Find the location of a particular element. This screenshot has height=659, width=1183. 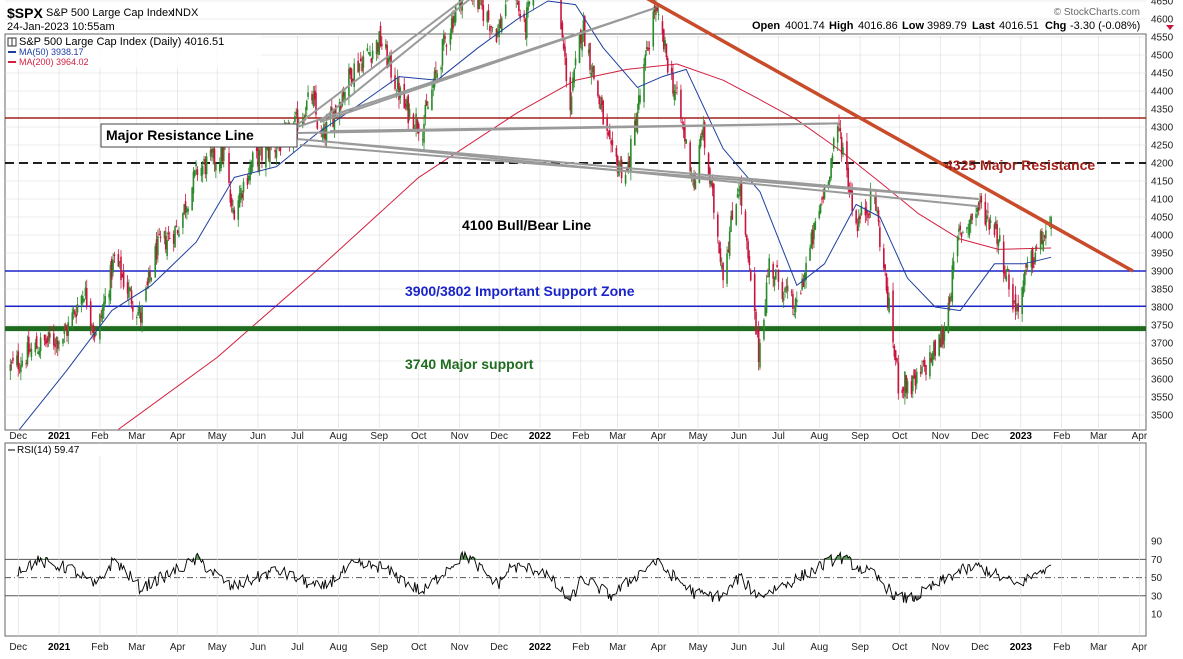

price-y-tick: 4500 is located at coordinates (1162, 56).